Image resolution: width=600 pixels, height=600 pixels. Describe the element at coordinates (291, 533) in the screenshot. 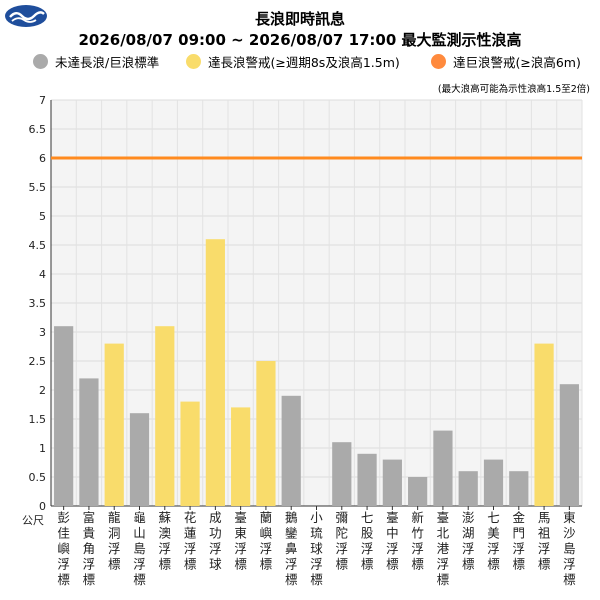

I see `x-tick-label: 鑾` at that location.